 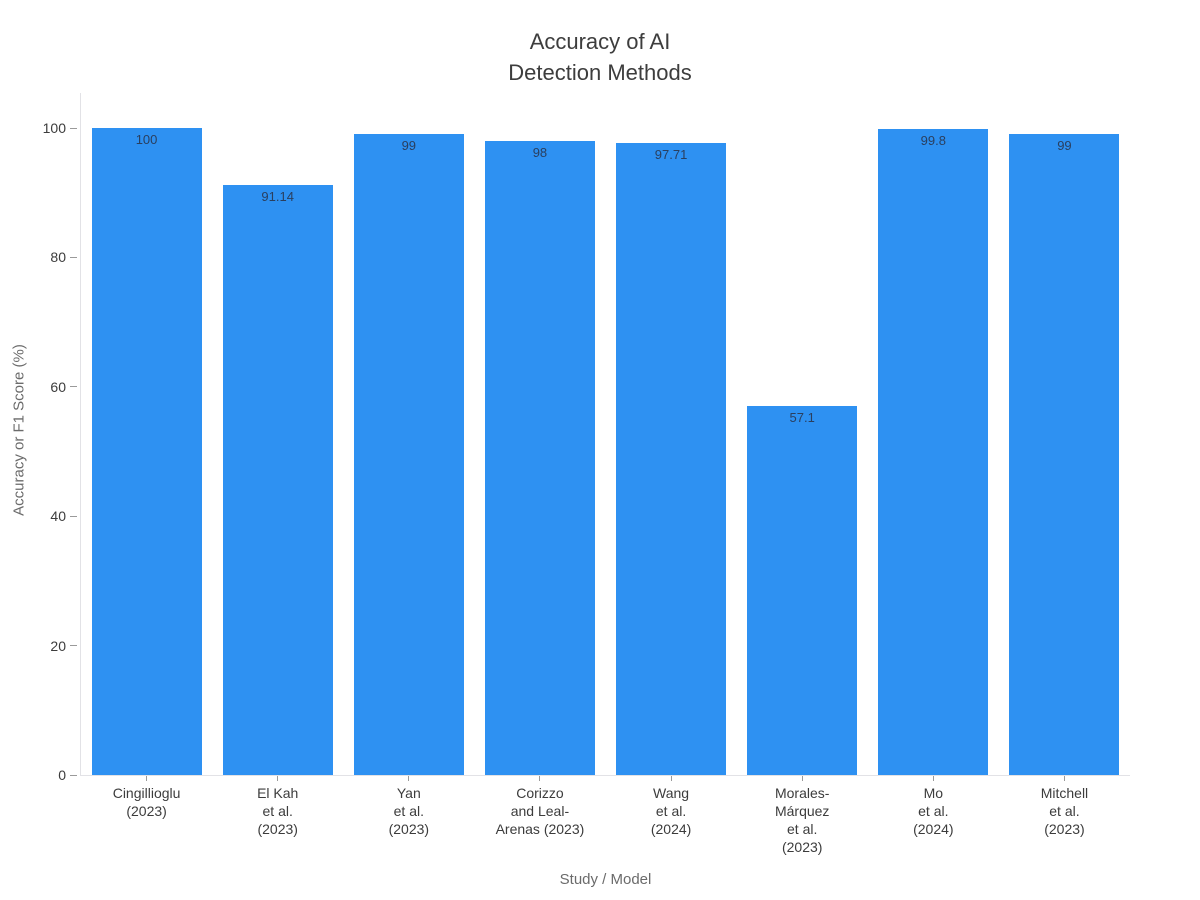 What do you see at coordinates (540, 829) in the screenshot?
I see `x-tick-label-line: Arenas (2023)` at bounding box center [540, 829].